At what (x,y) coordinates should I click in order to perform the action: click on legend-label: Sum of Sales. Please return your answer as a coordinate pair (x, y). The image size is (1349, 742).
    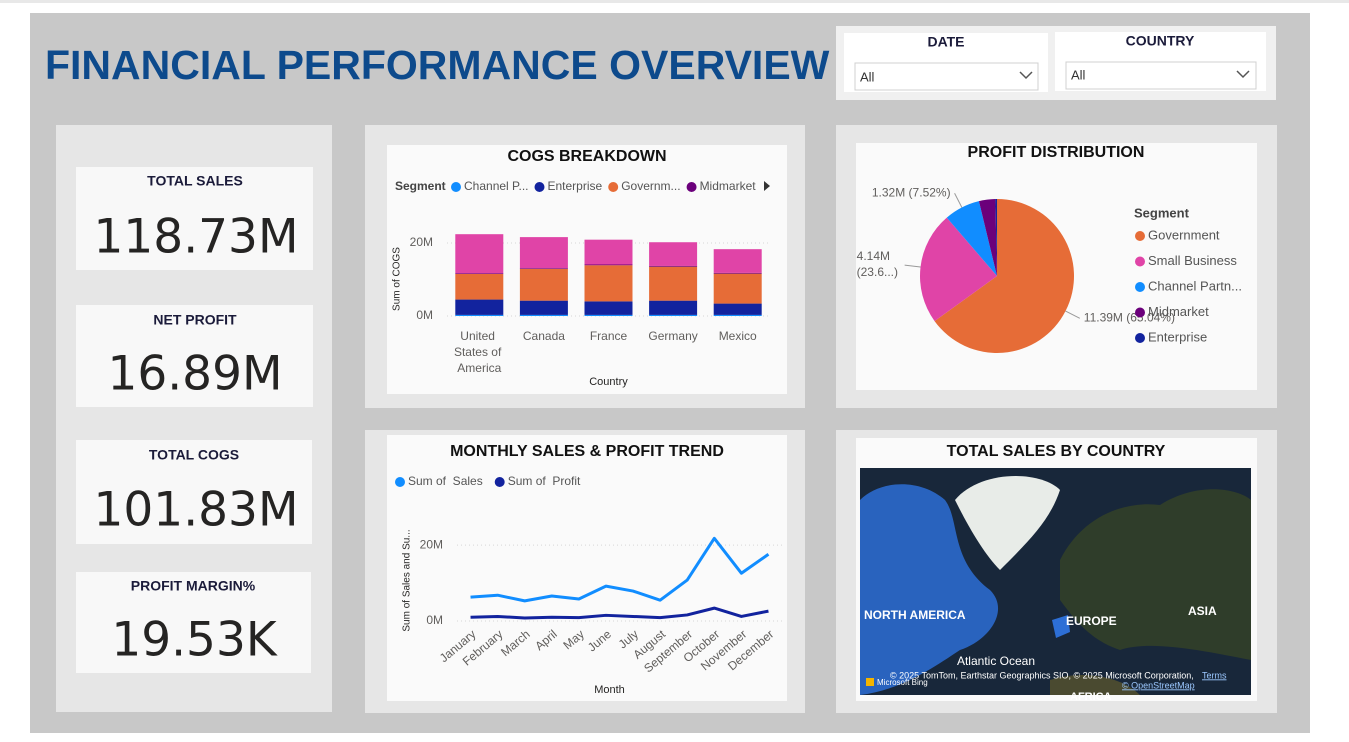
    Looking at the image, I should click on (445, 481).